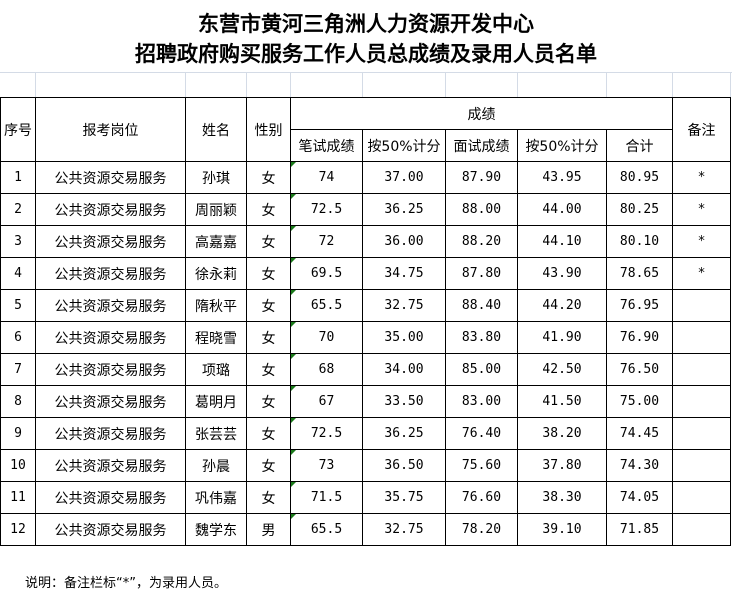 Image resolution: width=732 pixels, height=605 pixels. Describe the element at coordinates (639, 369) in the screenshot. I see `cell-total: 76.50` at that location.